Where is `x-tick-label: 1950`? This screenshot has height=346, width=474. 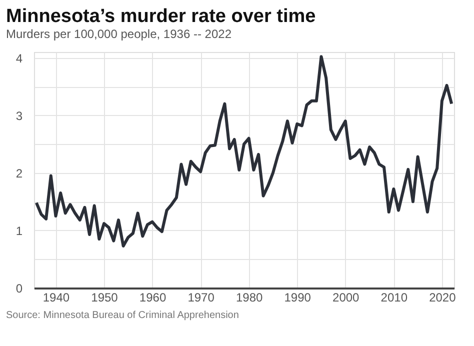 x-tick-label: 1950 is located at coordinates (104, 297).